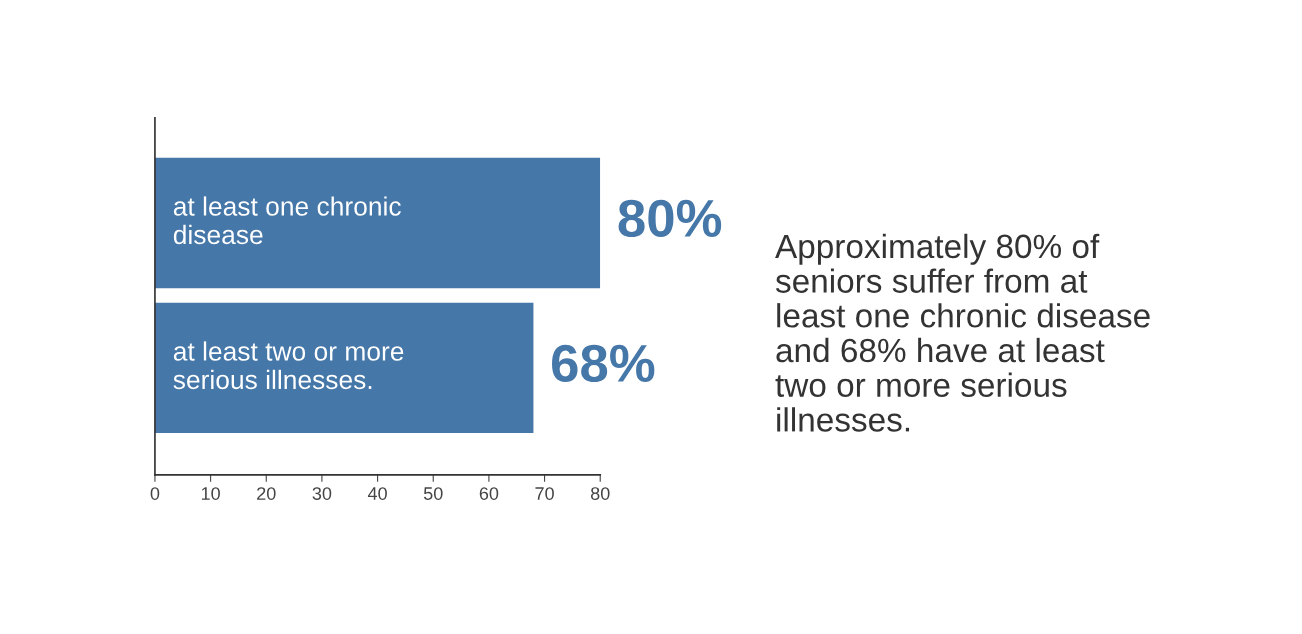 This screenshot has width=1302, height=634. Describe the element at coordinates (962, 332) in the screenshot. I see `text: Approximately 80% of seniors suffer from at least one chronic disease and 68% have at least two or more serious illnesses.` at that location.